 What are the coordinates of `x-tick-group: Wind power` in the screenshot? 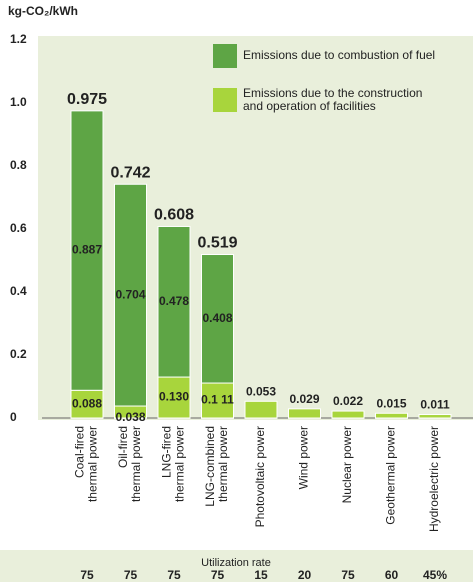 It's located at (304, 457).